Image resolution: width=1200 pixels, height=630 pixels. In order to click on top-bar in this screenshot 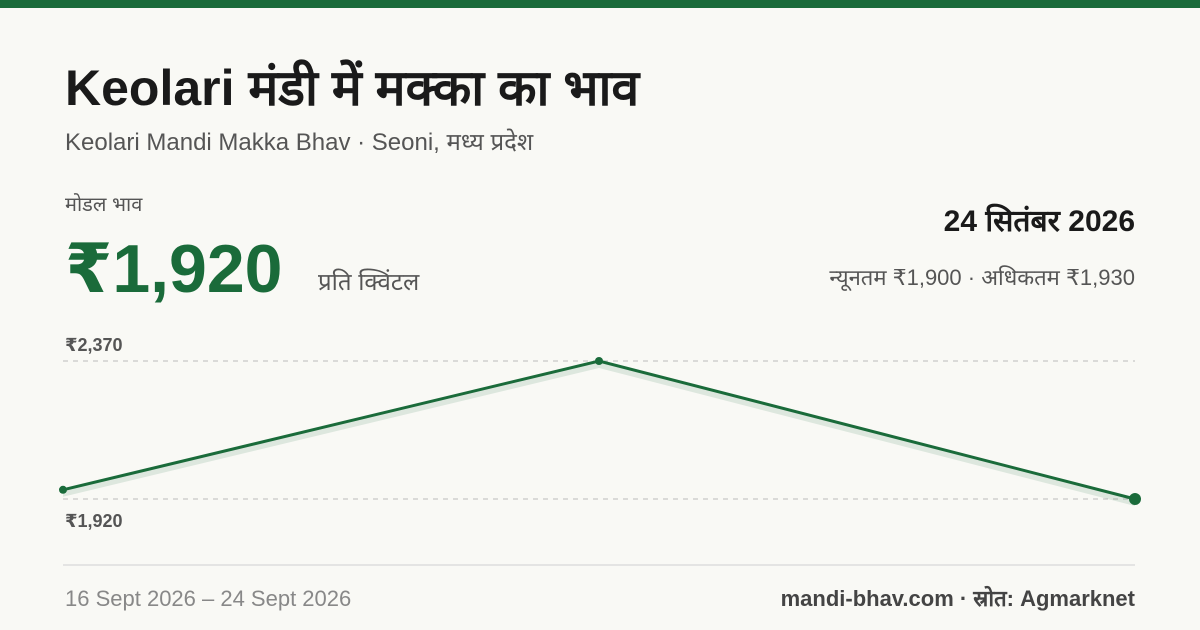, I will do `click(600, 4)`.